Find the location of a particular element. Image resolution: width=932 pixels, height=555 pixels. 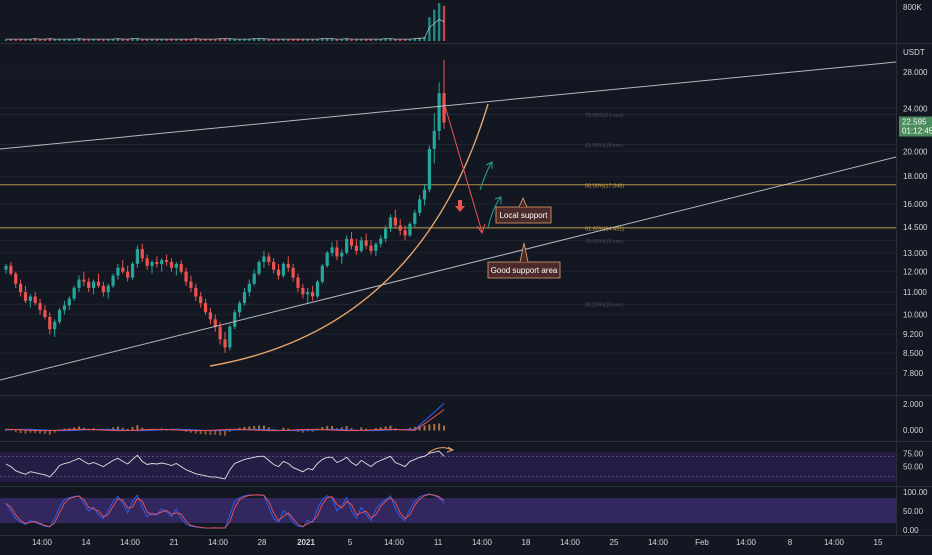

macd-tick-label: 0.000 is located at coordinates (913, 430).